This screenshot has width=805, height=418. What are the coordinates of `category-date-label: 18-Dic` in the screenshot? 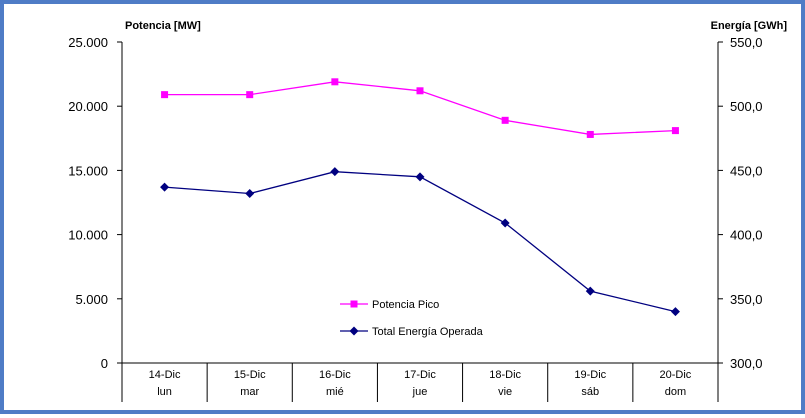 It's located at (505, 375).